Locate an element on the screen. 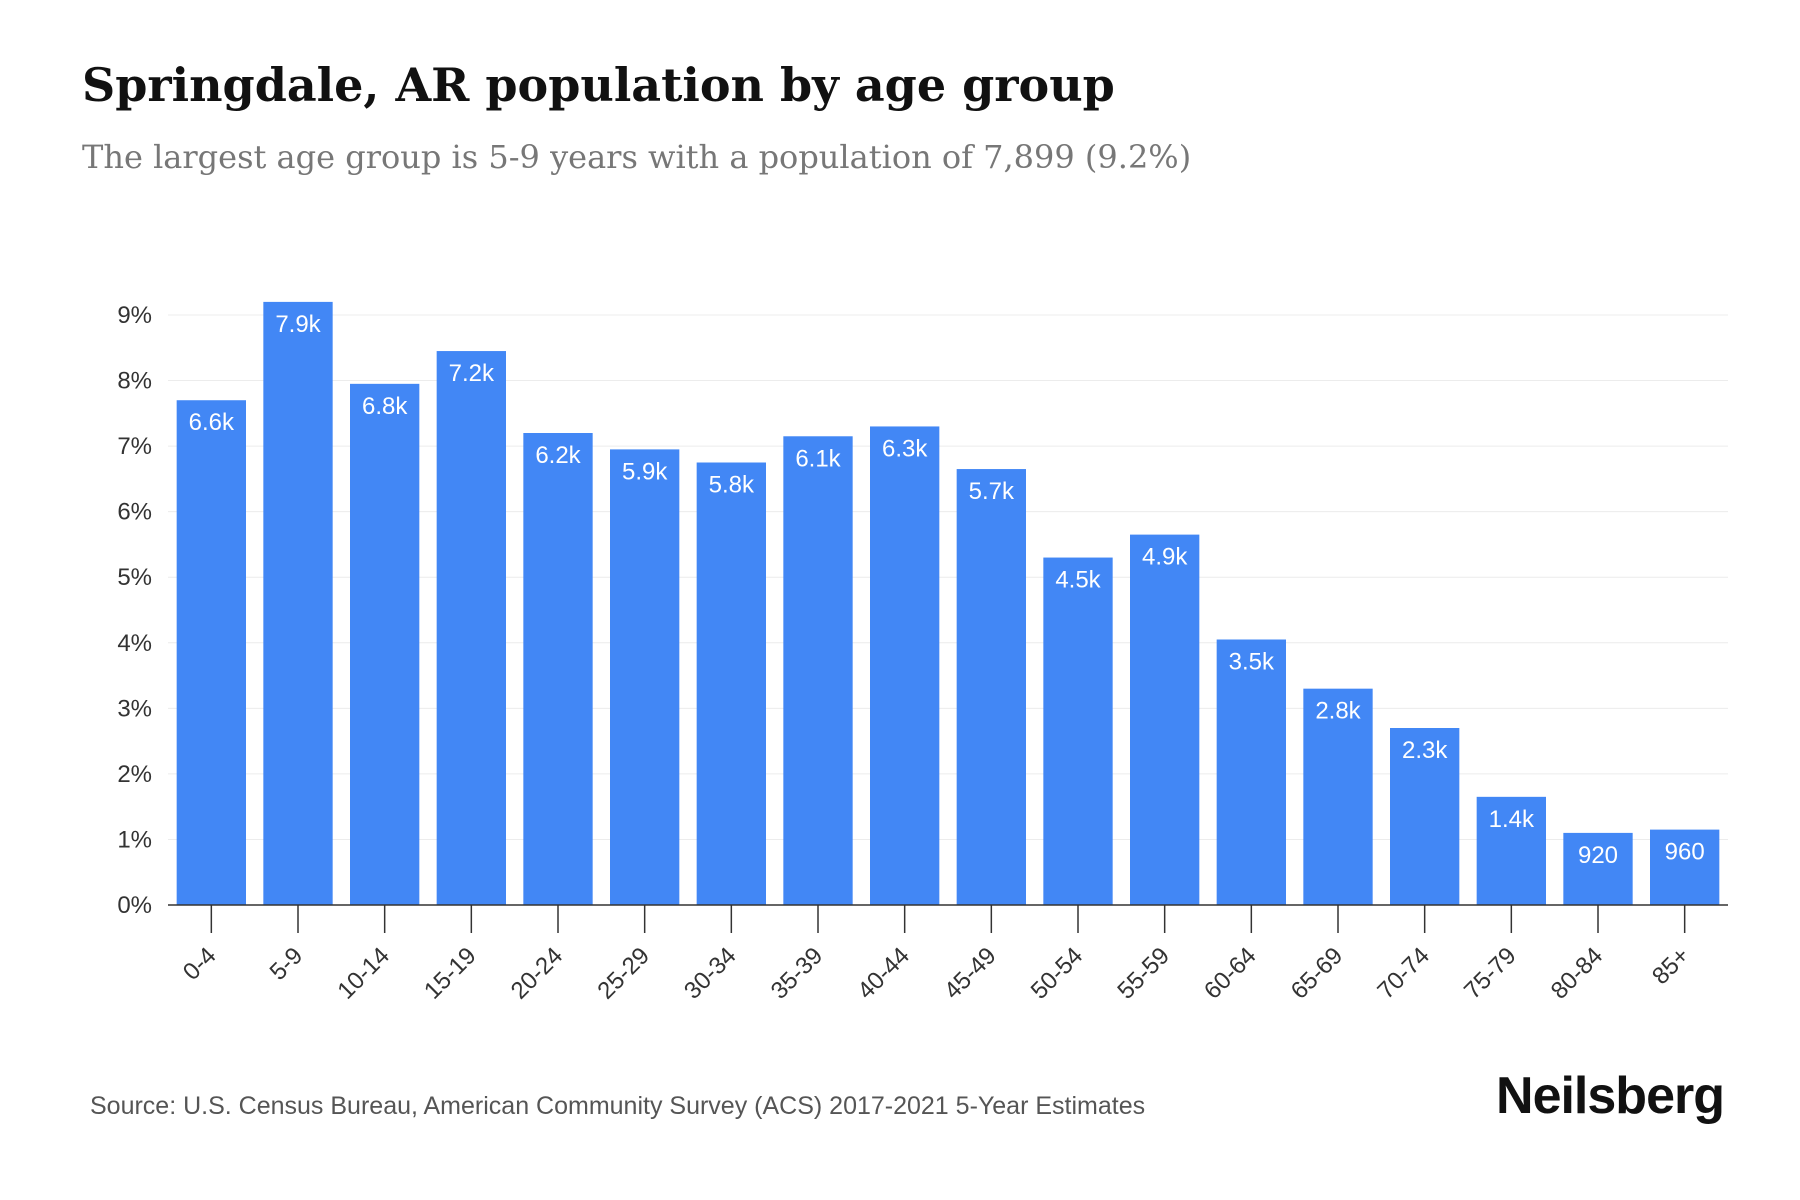 The width and height of the screenshot is (1800, 1200). x-axis is located at coordinates (948, 918).